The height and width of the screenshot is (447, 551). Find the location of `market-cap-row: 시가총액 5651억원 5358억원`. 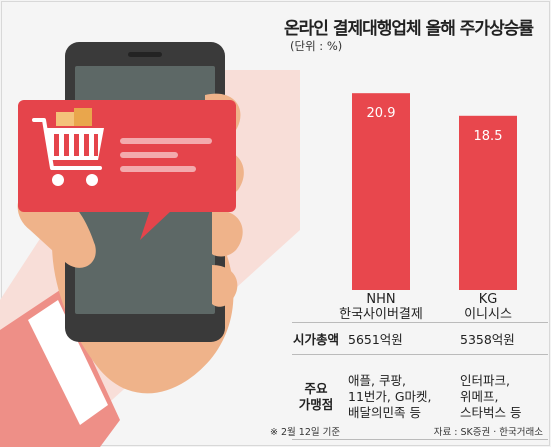

market-cap-row: 시가총액 5651억원 5358억원 is located at coordinates (420, 338).